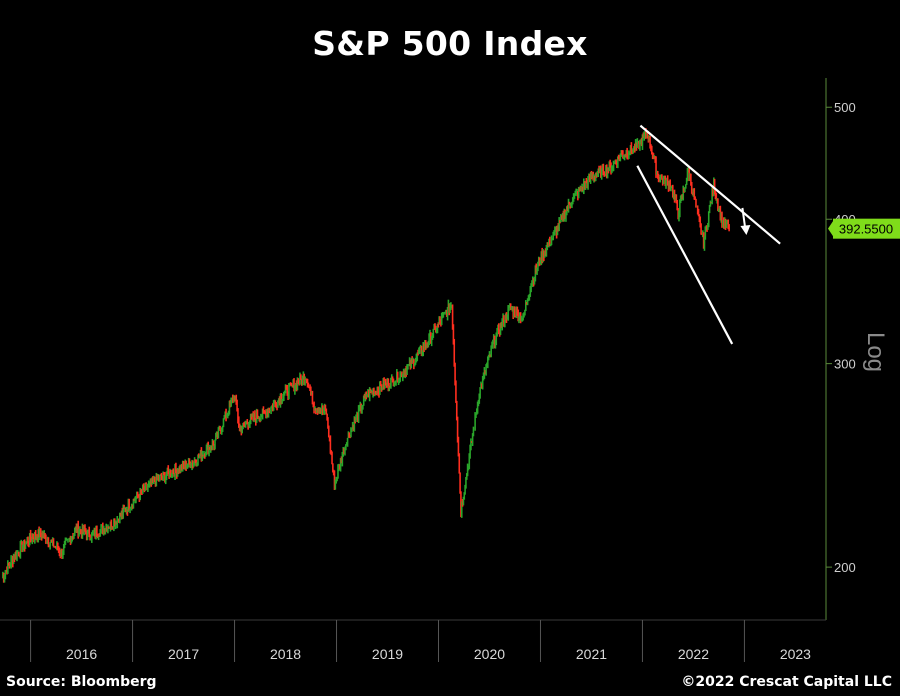 This screenshot has height=696, width=900. I want to click on last-value-text: 392.5500, so click(866, 229).